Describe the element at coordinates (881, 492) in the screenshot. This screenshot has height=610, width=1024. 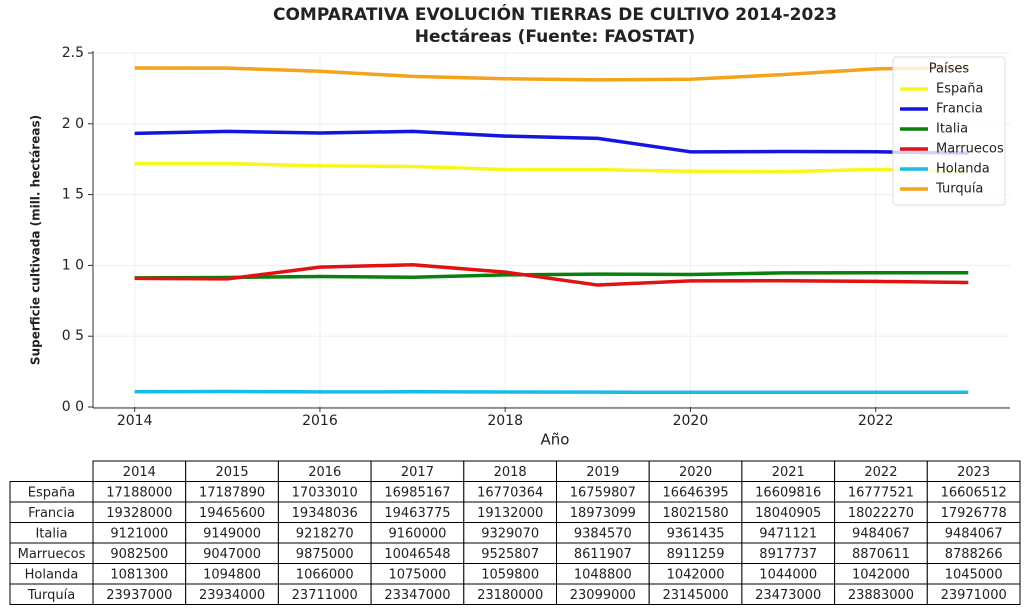
I see `table-value: 16777521` at that location.